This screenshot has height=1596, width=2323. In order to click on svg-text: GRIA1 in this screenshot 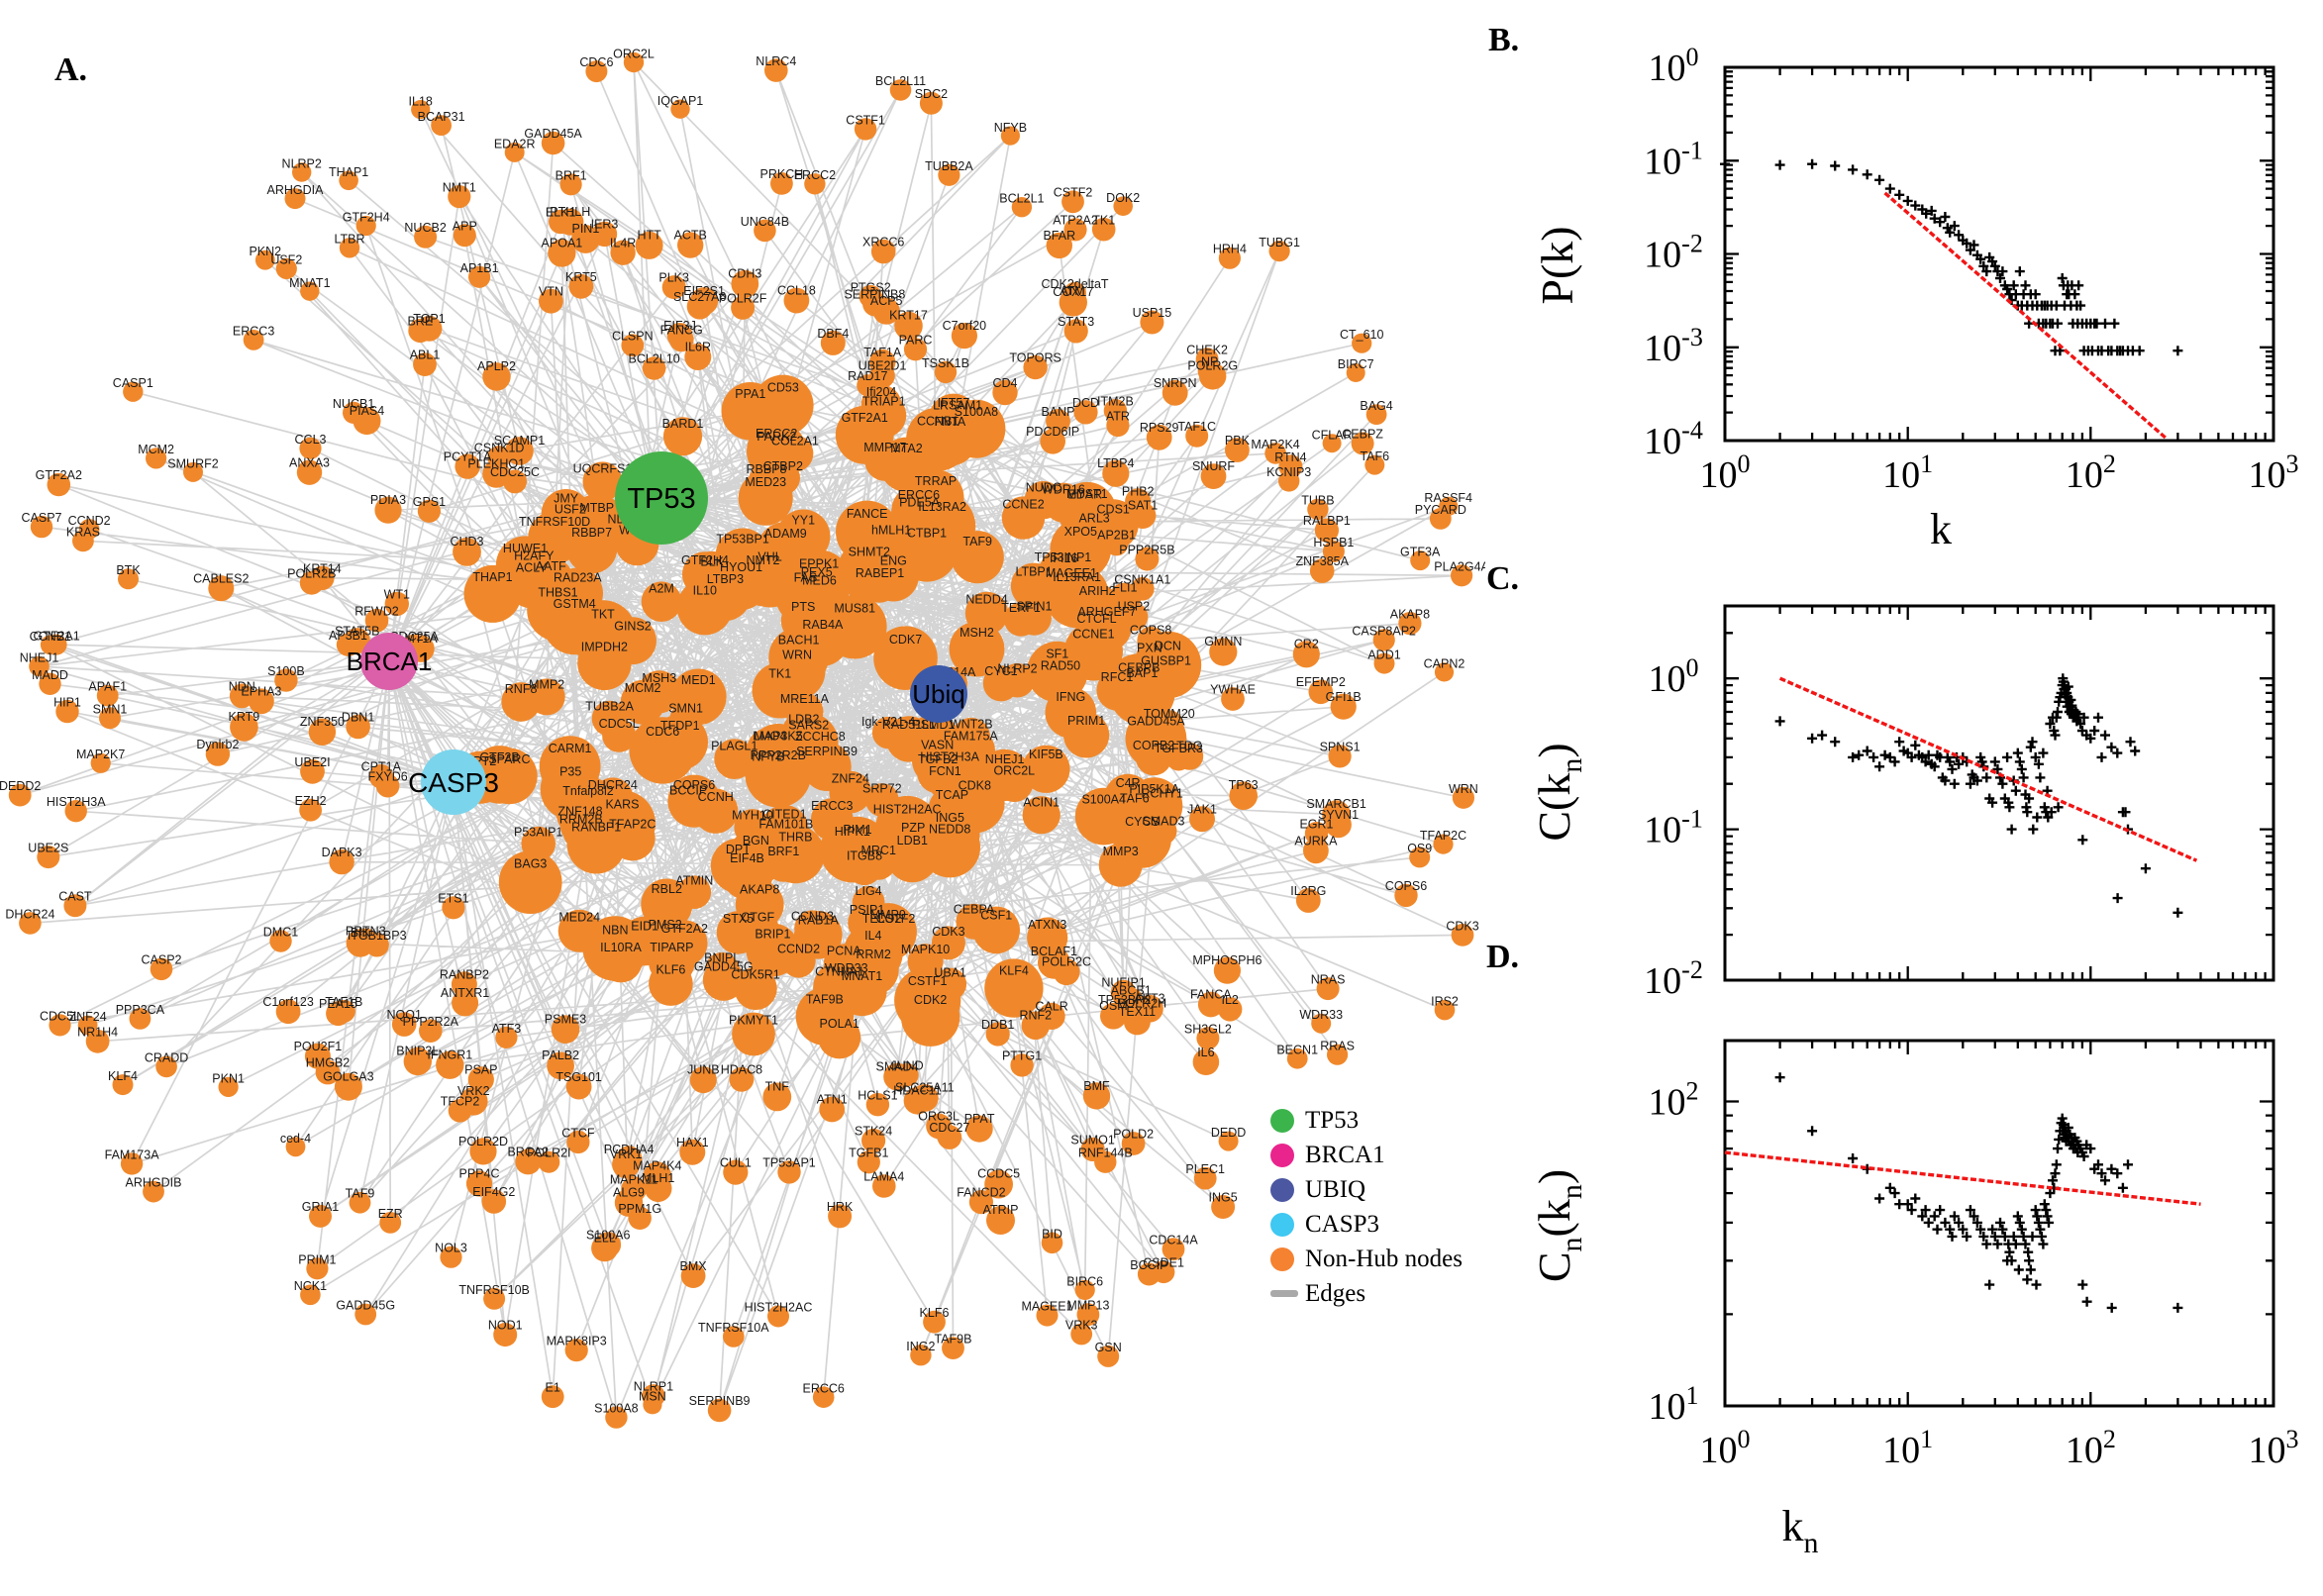, I will do `click(321, 1207)`.